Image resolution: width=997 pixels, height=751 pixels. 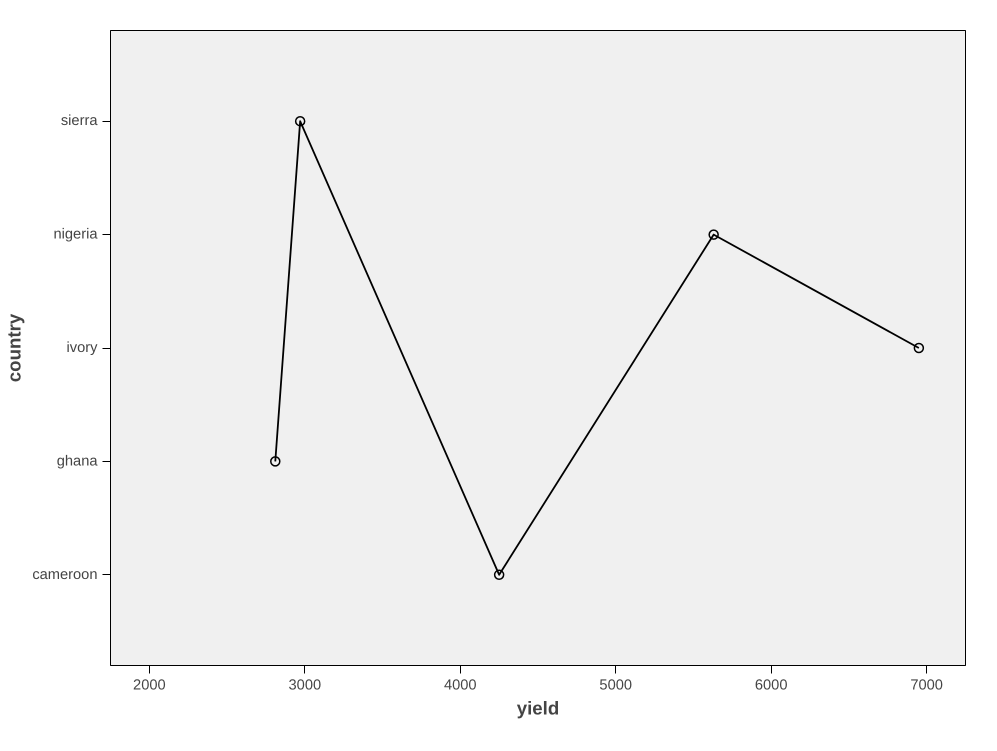 What do you see at coordinates (771, 686) in the screenshot?
I see `x-tick-label: 6000` at bounding box center [771, 686].